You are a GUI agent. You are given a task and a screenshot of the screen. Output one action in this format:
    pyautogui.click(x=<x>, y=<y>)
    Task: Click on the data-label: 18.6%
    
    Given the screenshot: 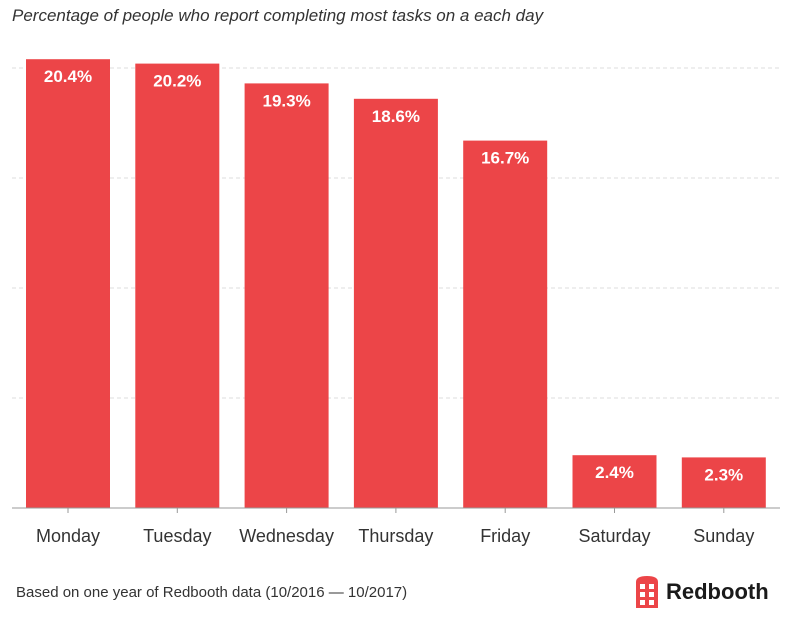 What is the action you would take?
    pyautogui.click(x=396, y=116)
    